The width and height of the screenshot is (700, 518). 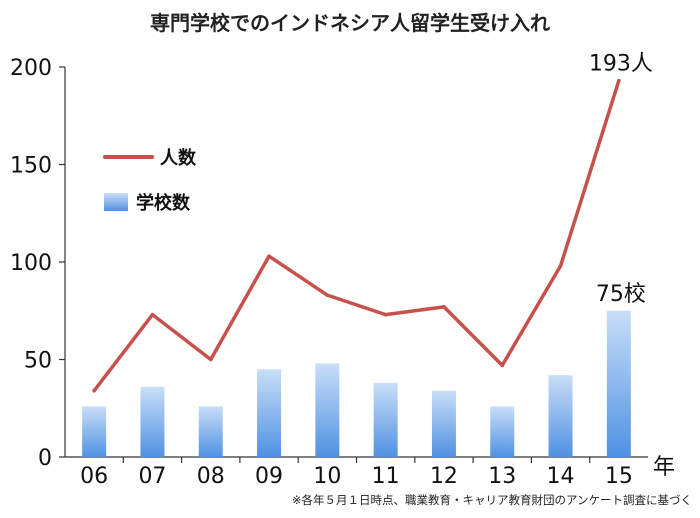 What do you see at coordinates (386, 476) in the screenshot?
I see `x-tick-label: 11` at bounding box center [386, 476].